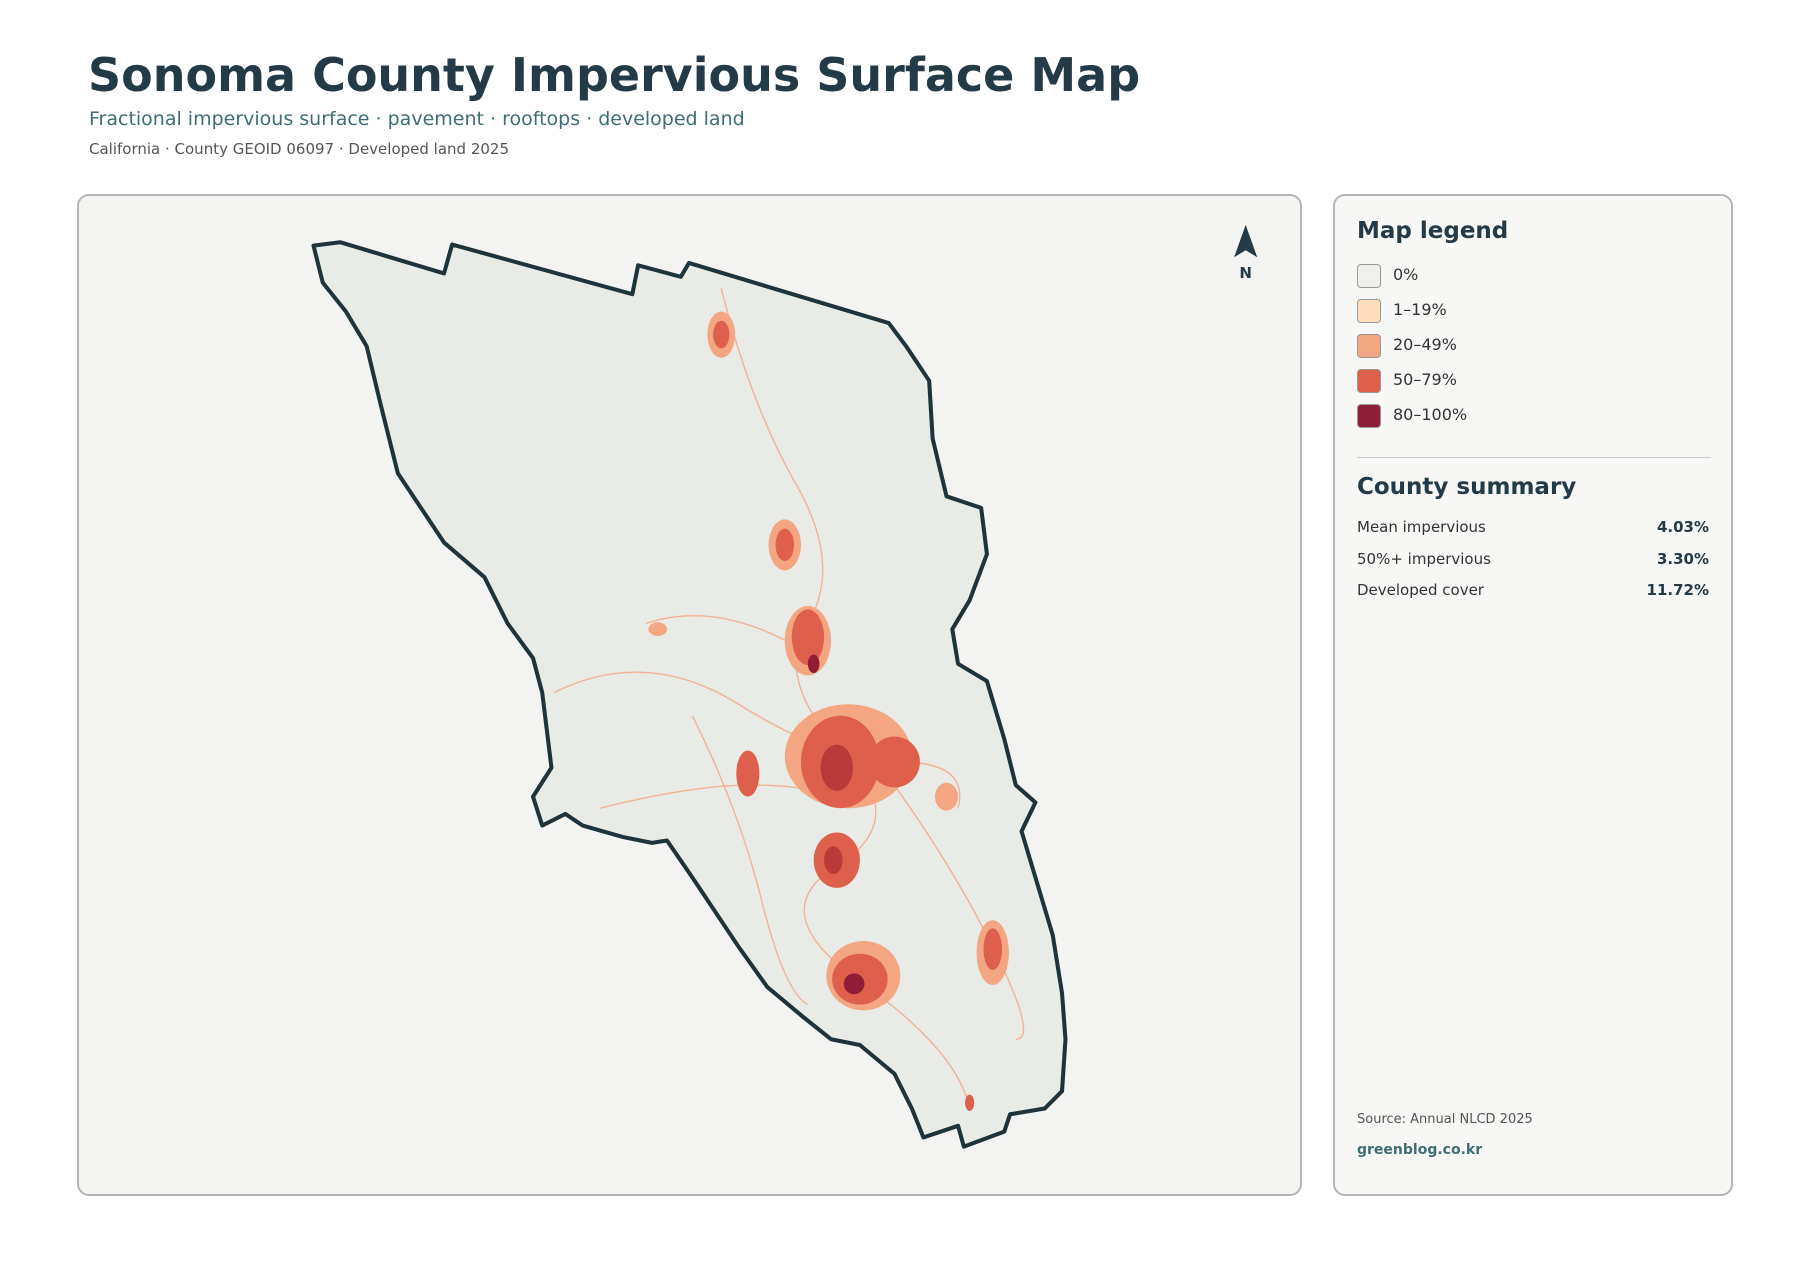 This screenshot has height=1273, width=1800. What do you see at coordinates (1425, 379) in the screenshot?
I see `legend-label: 50–79%` at bounding box center [1425, 379].